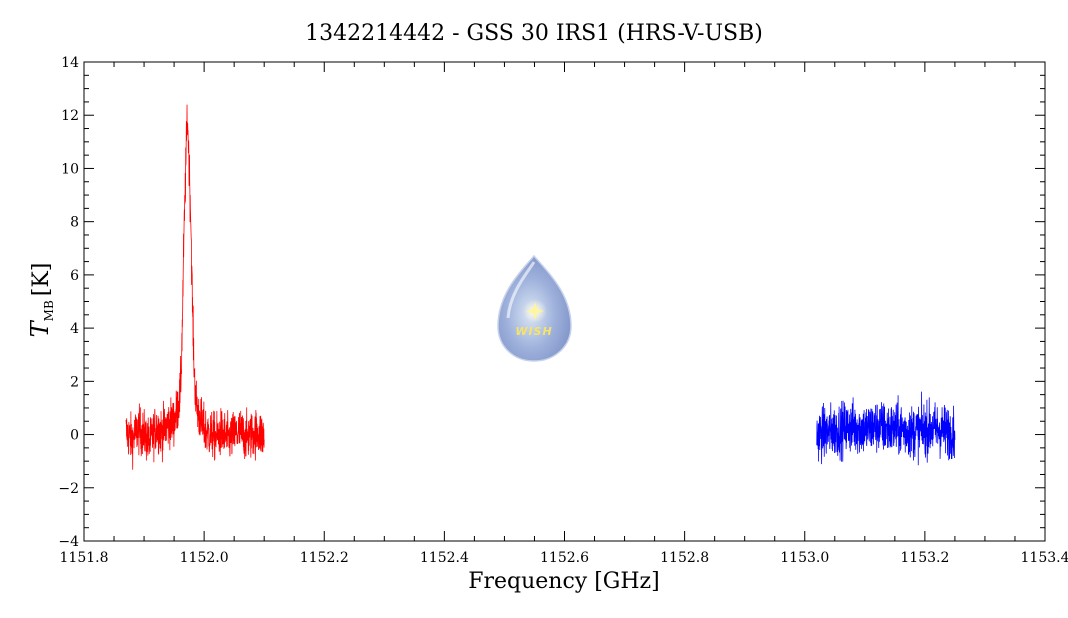  What do you see at coordinates (70, 116) in the screenshot?
I see `y-tick-label: 12` at bounding box center [70, 116].